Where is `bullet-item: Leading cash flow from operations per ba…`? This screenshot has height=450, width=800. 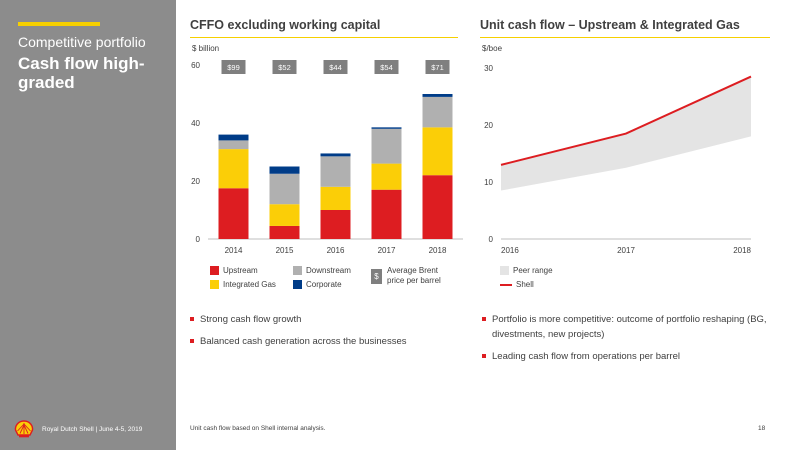
bullet-item: Leading cash flow from operations per ba… is located at coordinates (627, 356).